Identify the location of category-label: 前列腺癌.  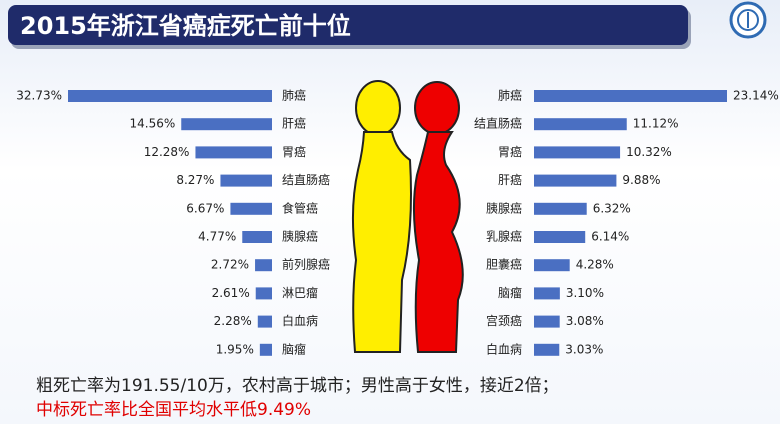
(306, 264).